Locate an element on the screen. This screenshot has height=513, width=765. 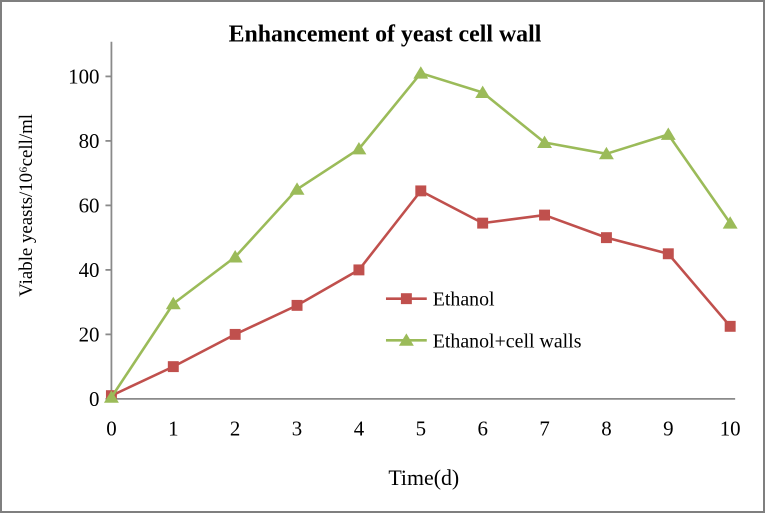
x-tick-label: 9 is located at coordinates (668, 429).